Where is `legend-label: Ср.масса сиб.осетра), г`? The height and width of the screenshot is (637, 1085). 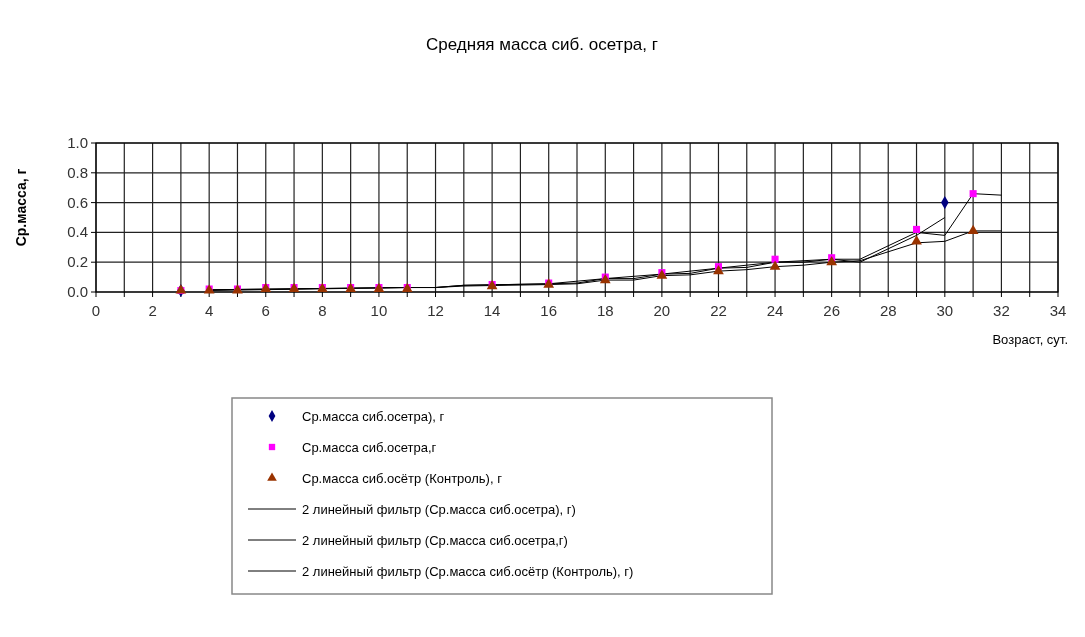 legend-label: Ср.масса сиб.осетра), г is located at coordinates (373, 416).